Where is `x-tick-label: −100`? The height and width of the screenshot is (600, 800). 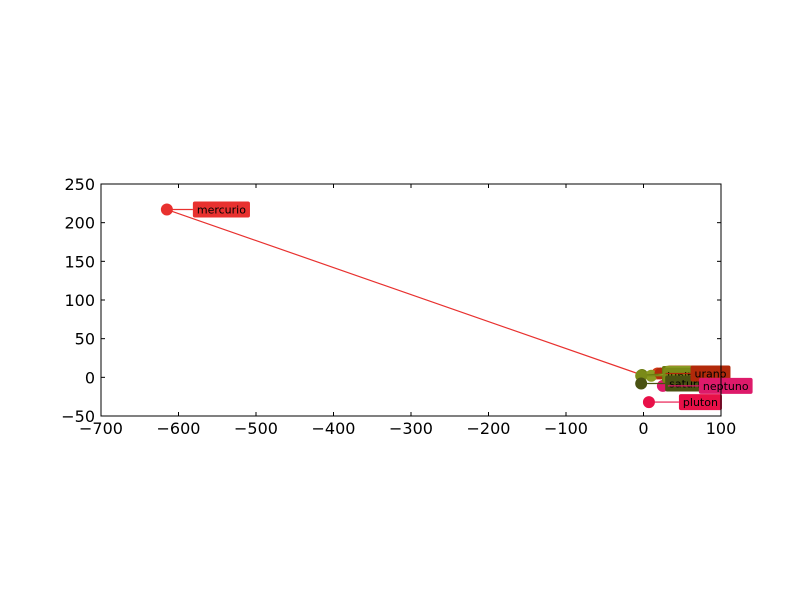
x-tick-label: −100 is located at coordinates (566, 428).